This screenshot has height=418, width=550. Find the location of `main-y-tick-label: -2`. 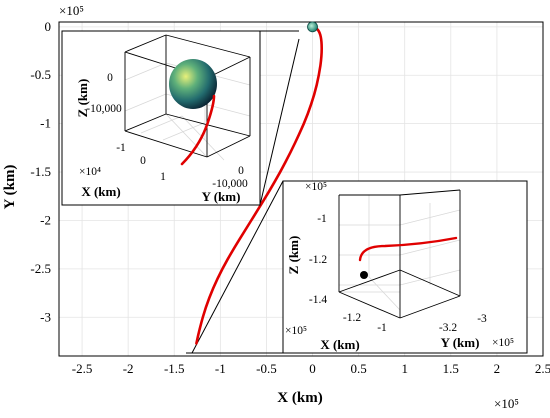

main-y-tick-label: -2 is located at coordinates (45, 219).